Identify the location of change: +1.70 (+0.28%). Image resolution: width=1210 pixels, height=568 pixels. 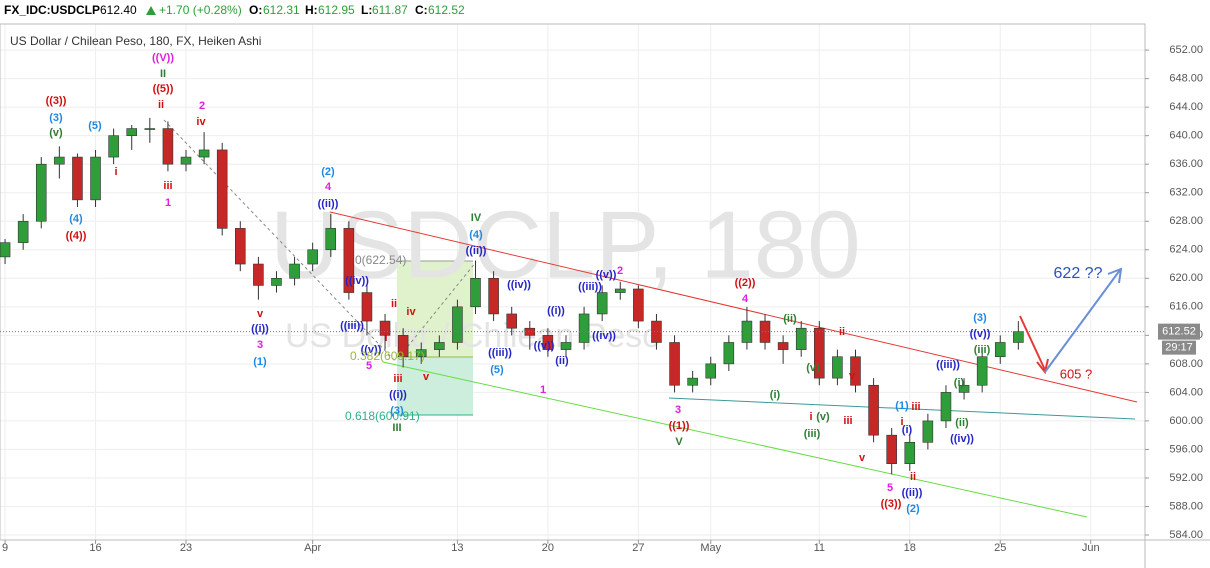
(200, 10).